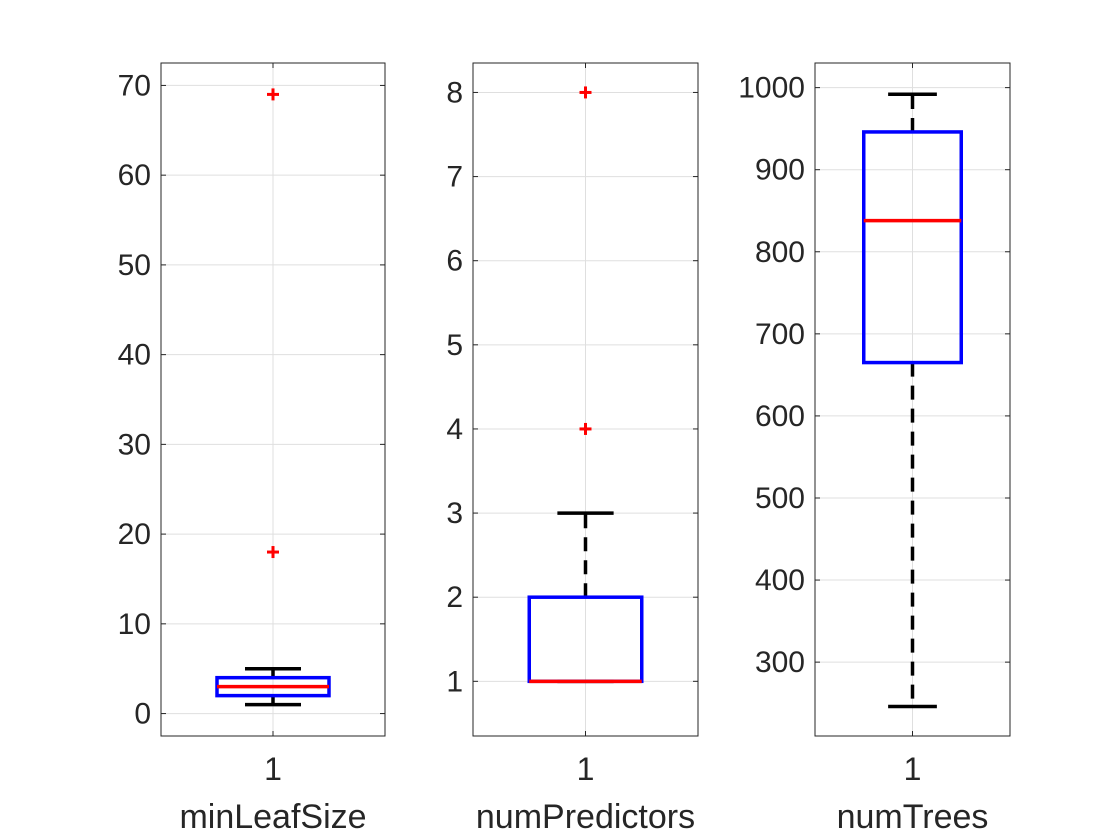 The image size is (1120, 840). I want to click on numtrees-xlabel: numTrees, so click(913, 817).